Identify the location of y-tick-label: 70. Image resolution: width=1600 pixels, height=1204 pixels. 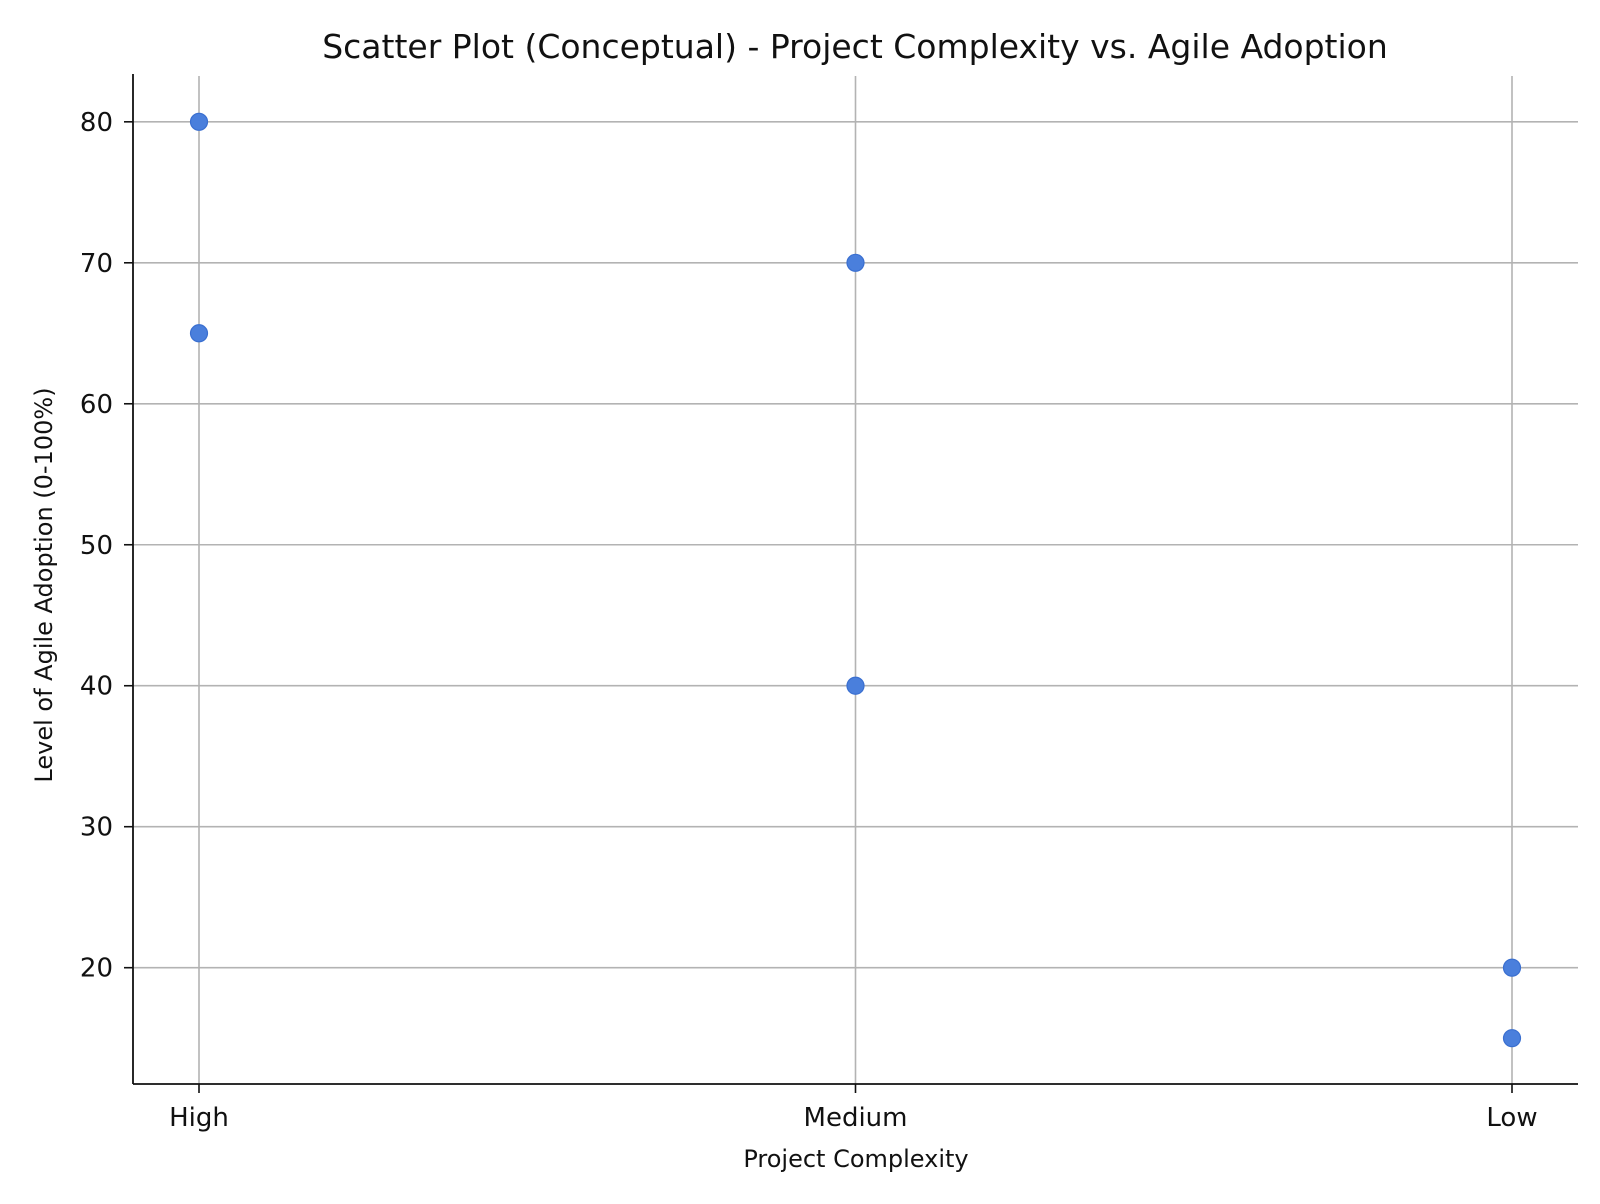
(96, 264).